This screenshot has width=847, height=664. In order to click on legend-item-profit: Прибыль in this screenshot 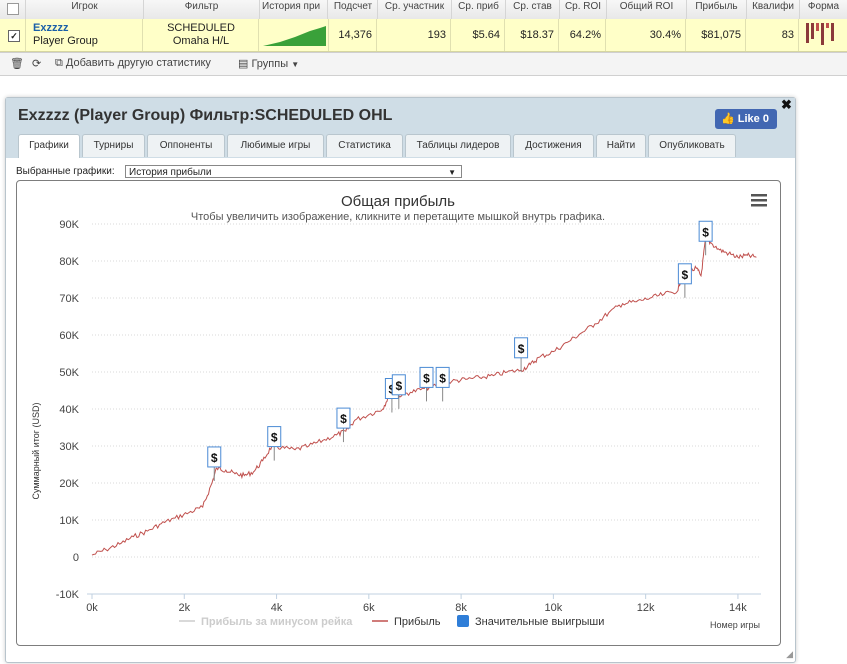, I will do `click(406, 622)`.